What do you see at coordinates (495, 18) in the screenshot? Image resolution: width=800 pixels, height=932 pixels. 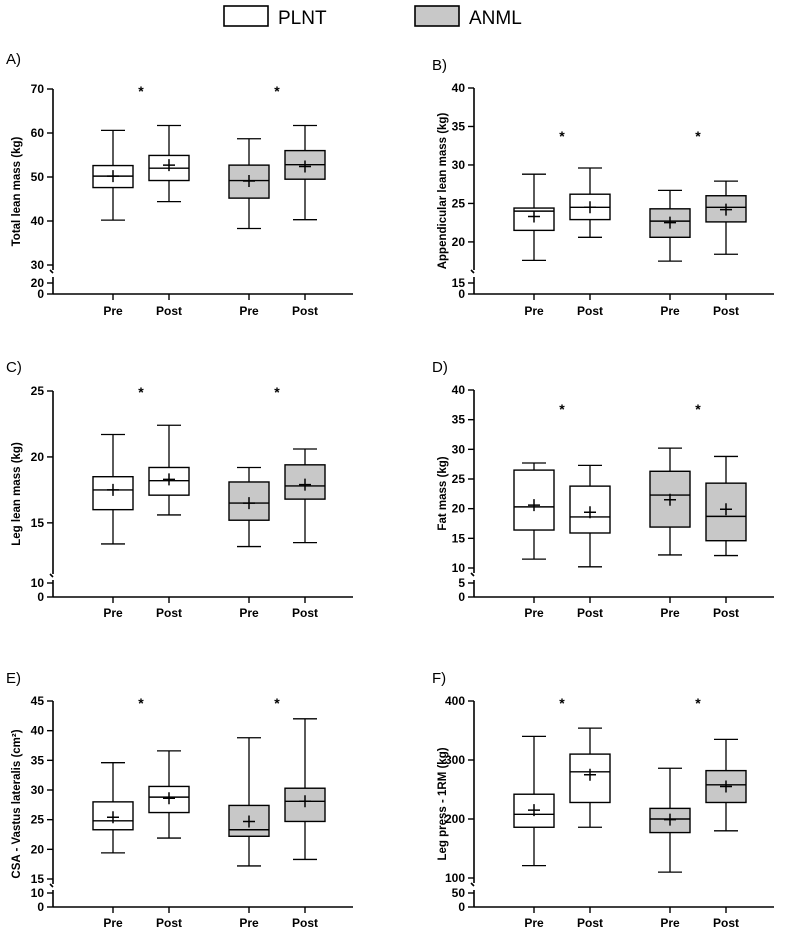 I see `legend-label-anml: ANML` at bounding box center [495, 18].